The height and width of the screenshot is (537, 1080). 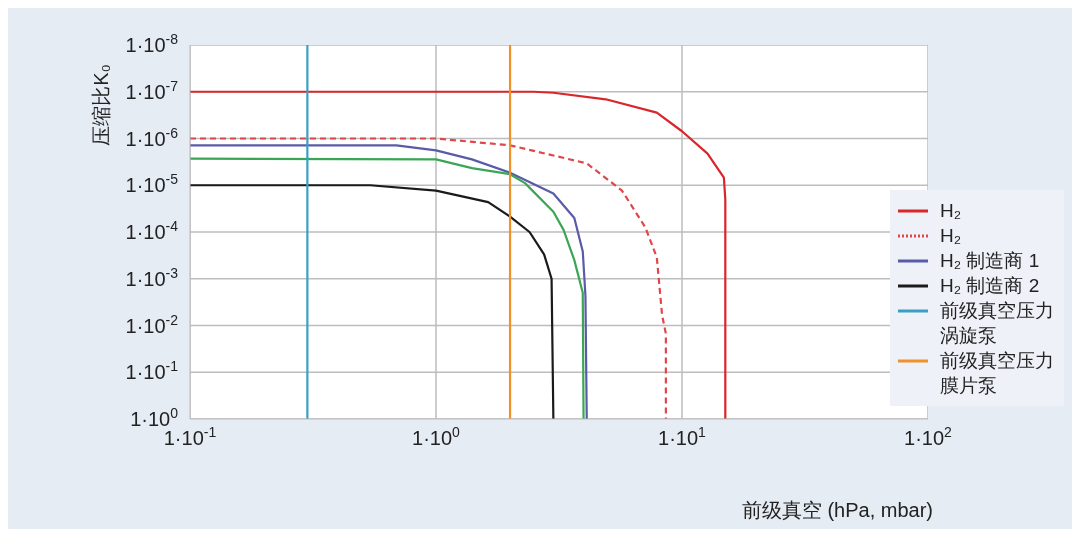 I want to click on x-tick-label: 1·10$^{2}$, so click(x=928, y=436).